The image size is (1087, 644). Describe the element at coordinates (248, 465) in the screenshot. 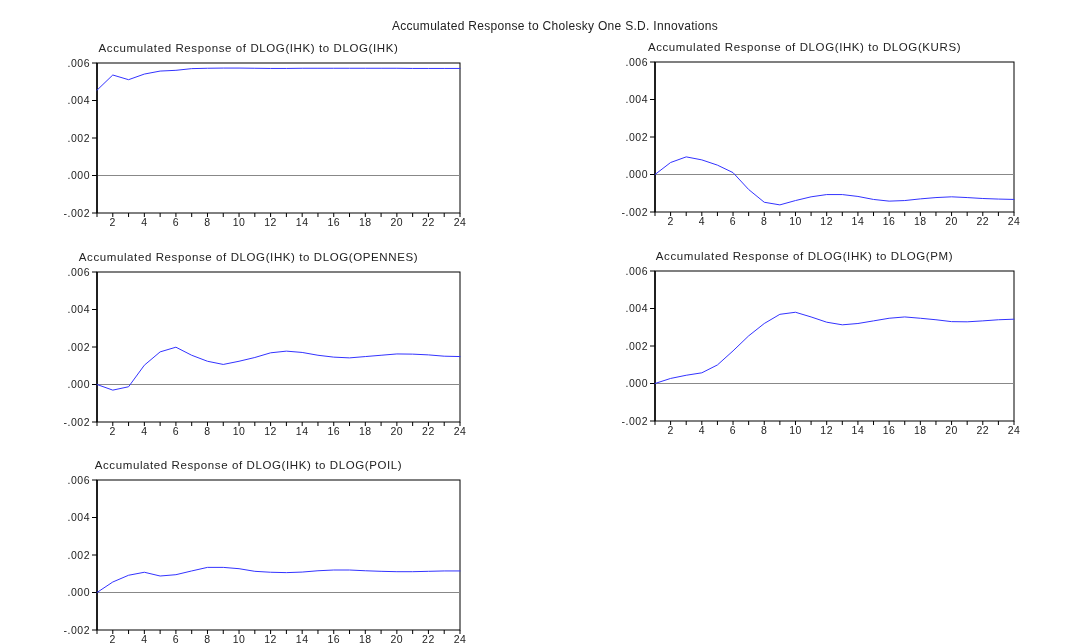

I see `chart-title: Accumulated Response of DLOG(IHK) to DLOG(POIL)` at that location.